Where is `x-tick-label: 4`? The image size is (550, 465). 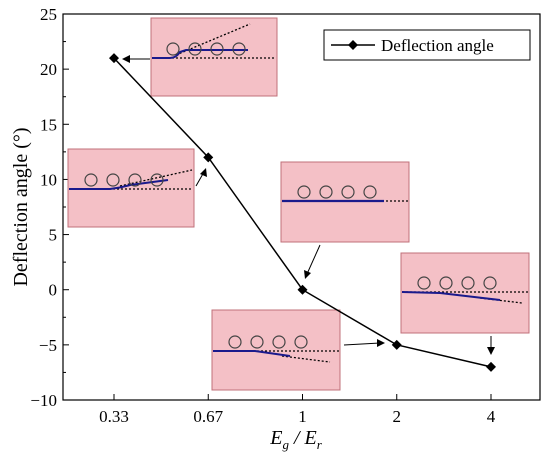
x-tick-label: 4 is located at coordinates (491, 416).